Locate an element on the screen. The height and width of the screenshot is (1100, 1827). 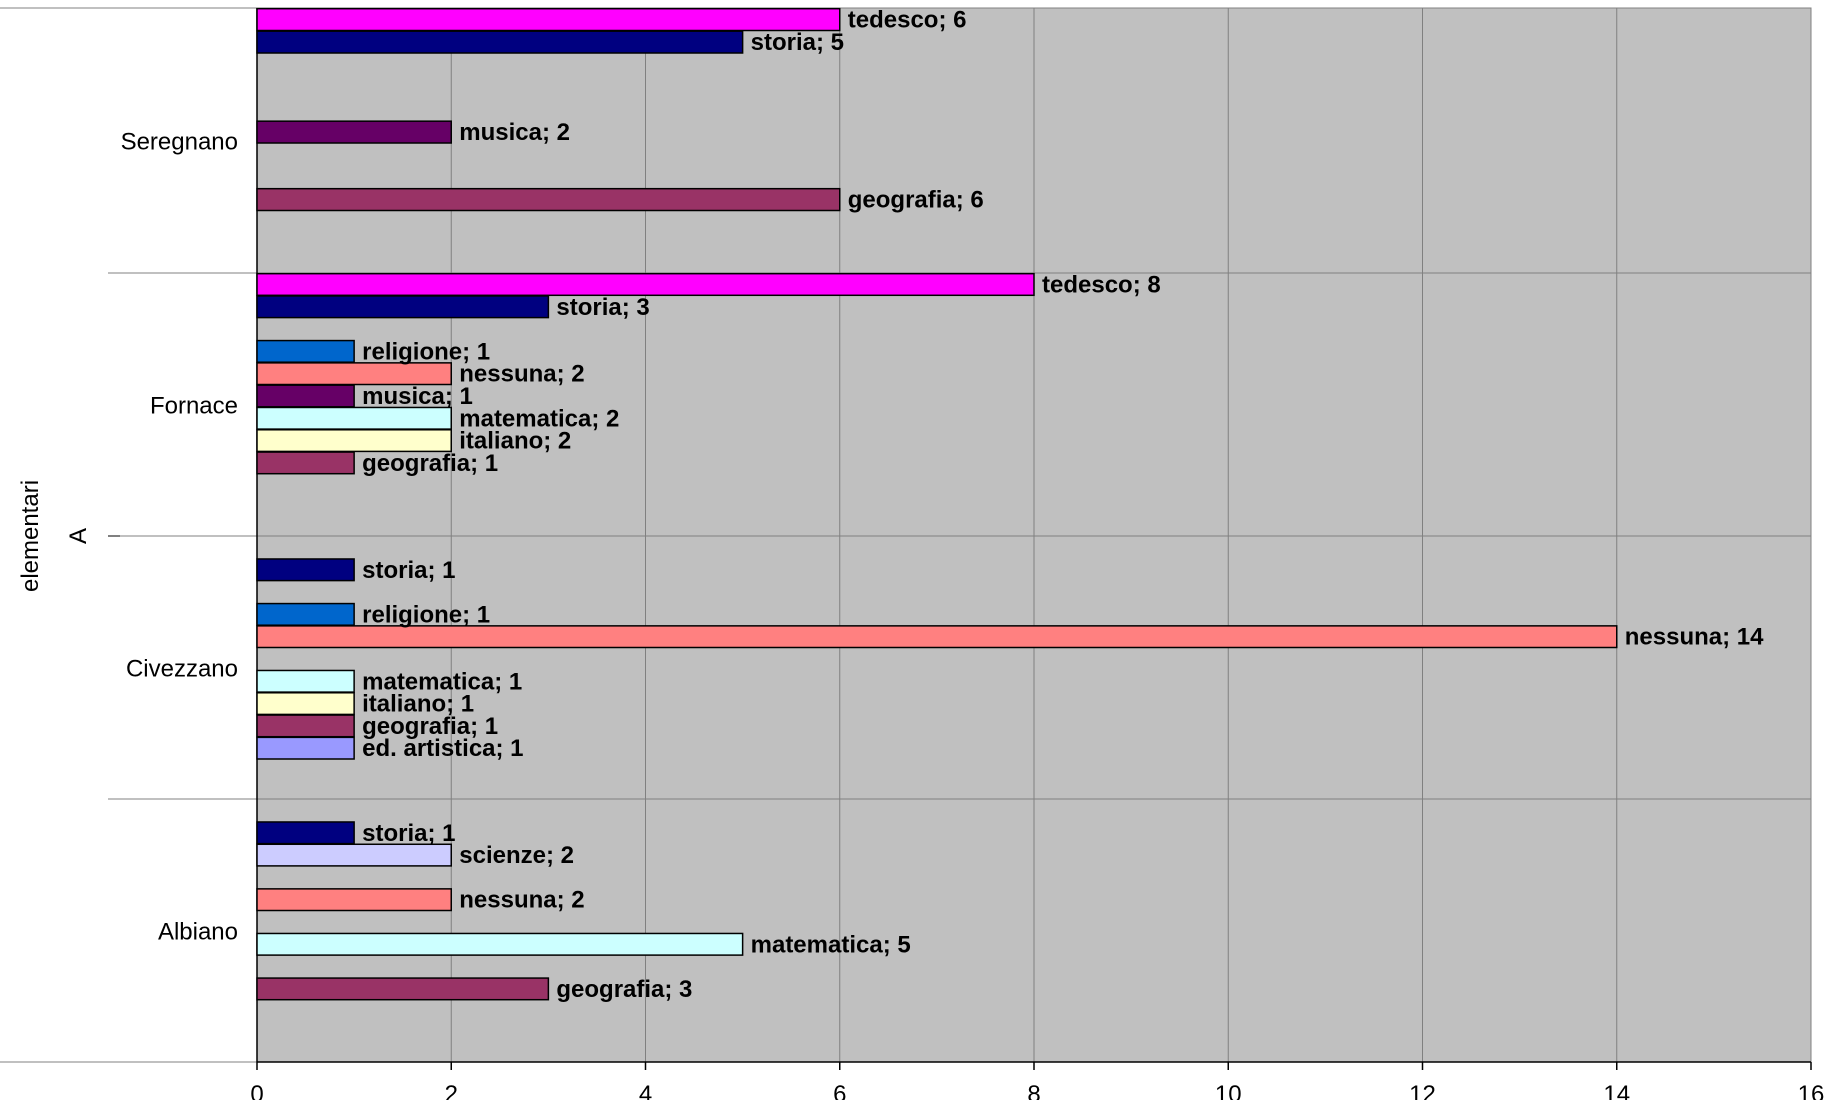
data-label: italiano; 2 is located at coordinates (515, 441).